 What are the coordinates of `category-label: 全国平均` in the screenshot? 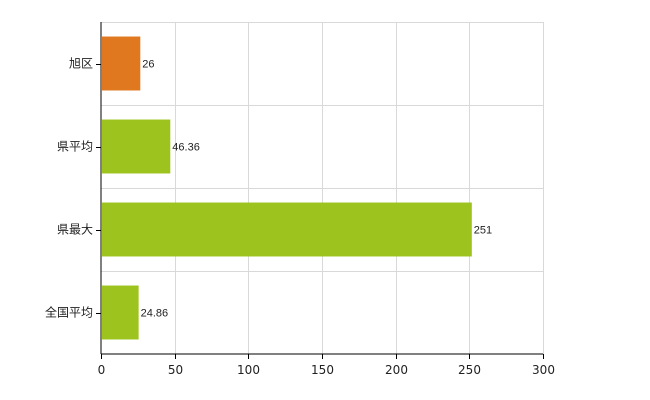 It's located at (69, 312).